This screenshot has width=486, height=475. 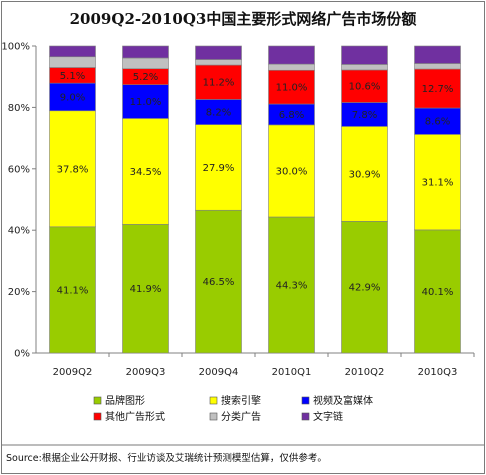 I want to click on legend-label: 文字链, so click(x=328, y=416).